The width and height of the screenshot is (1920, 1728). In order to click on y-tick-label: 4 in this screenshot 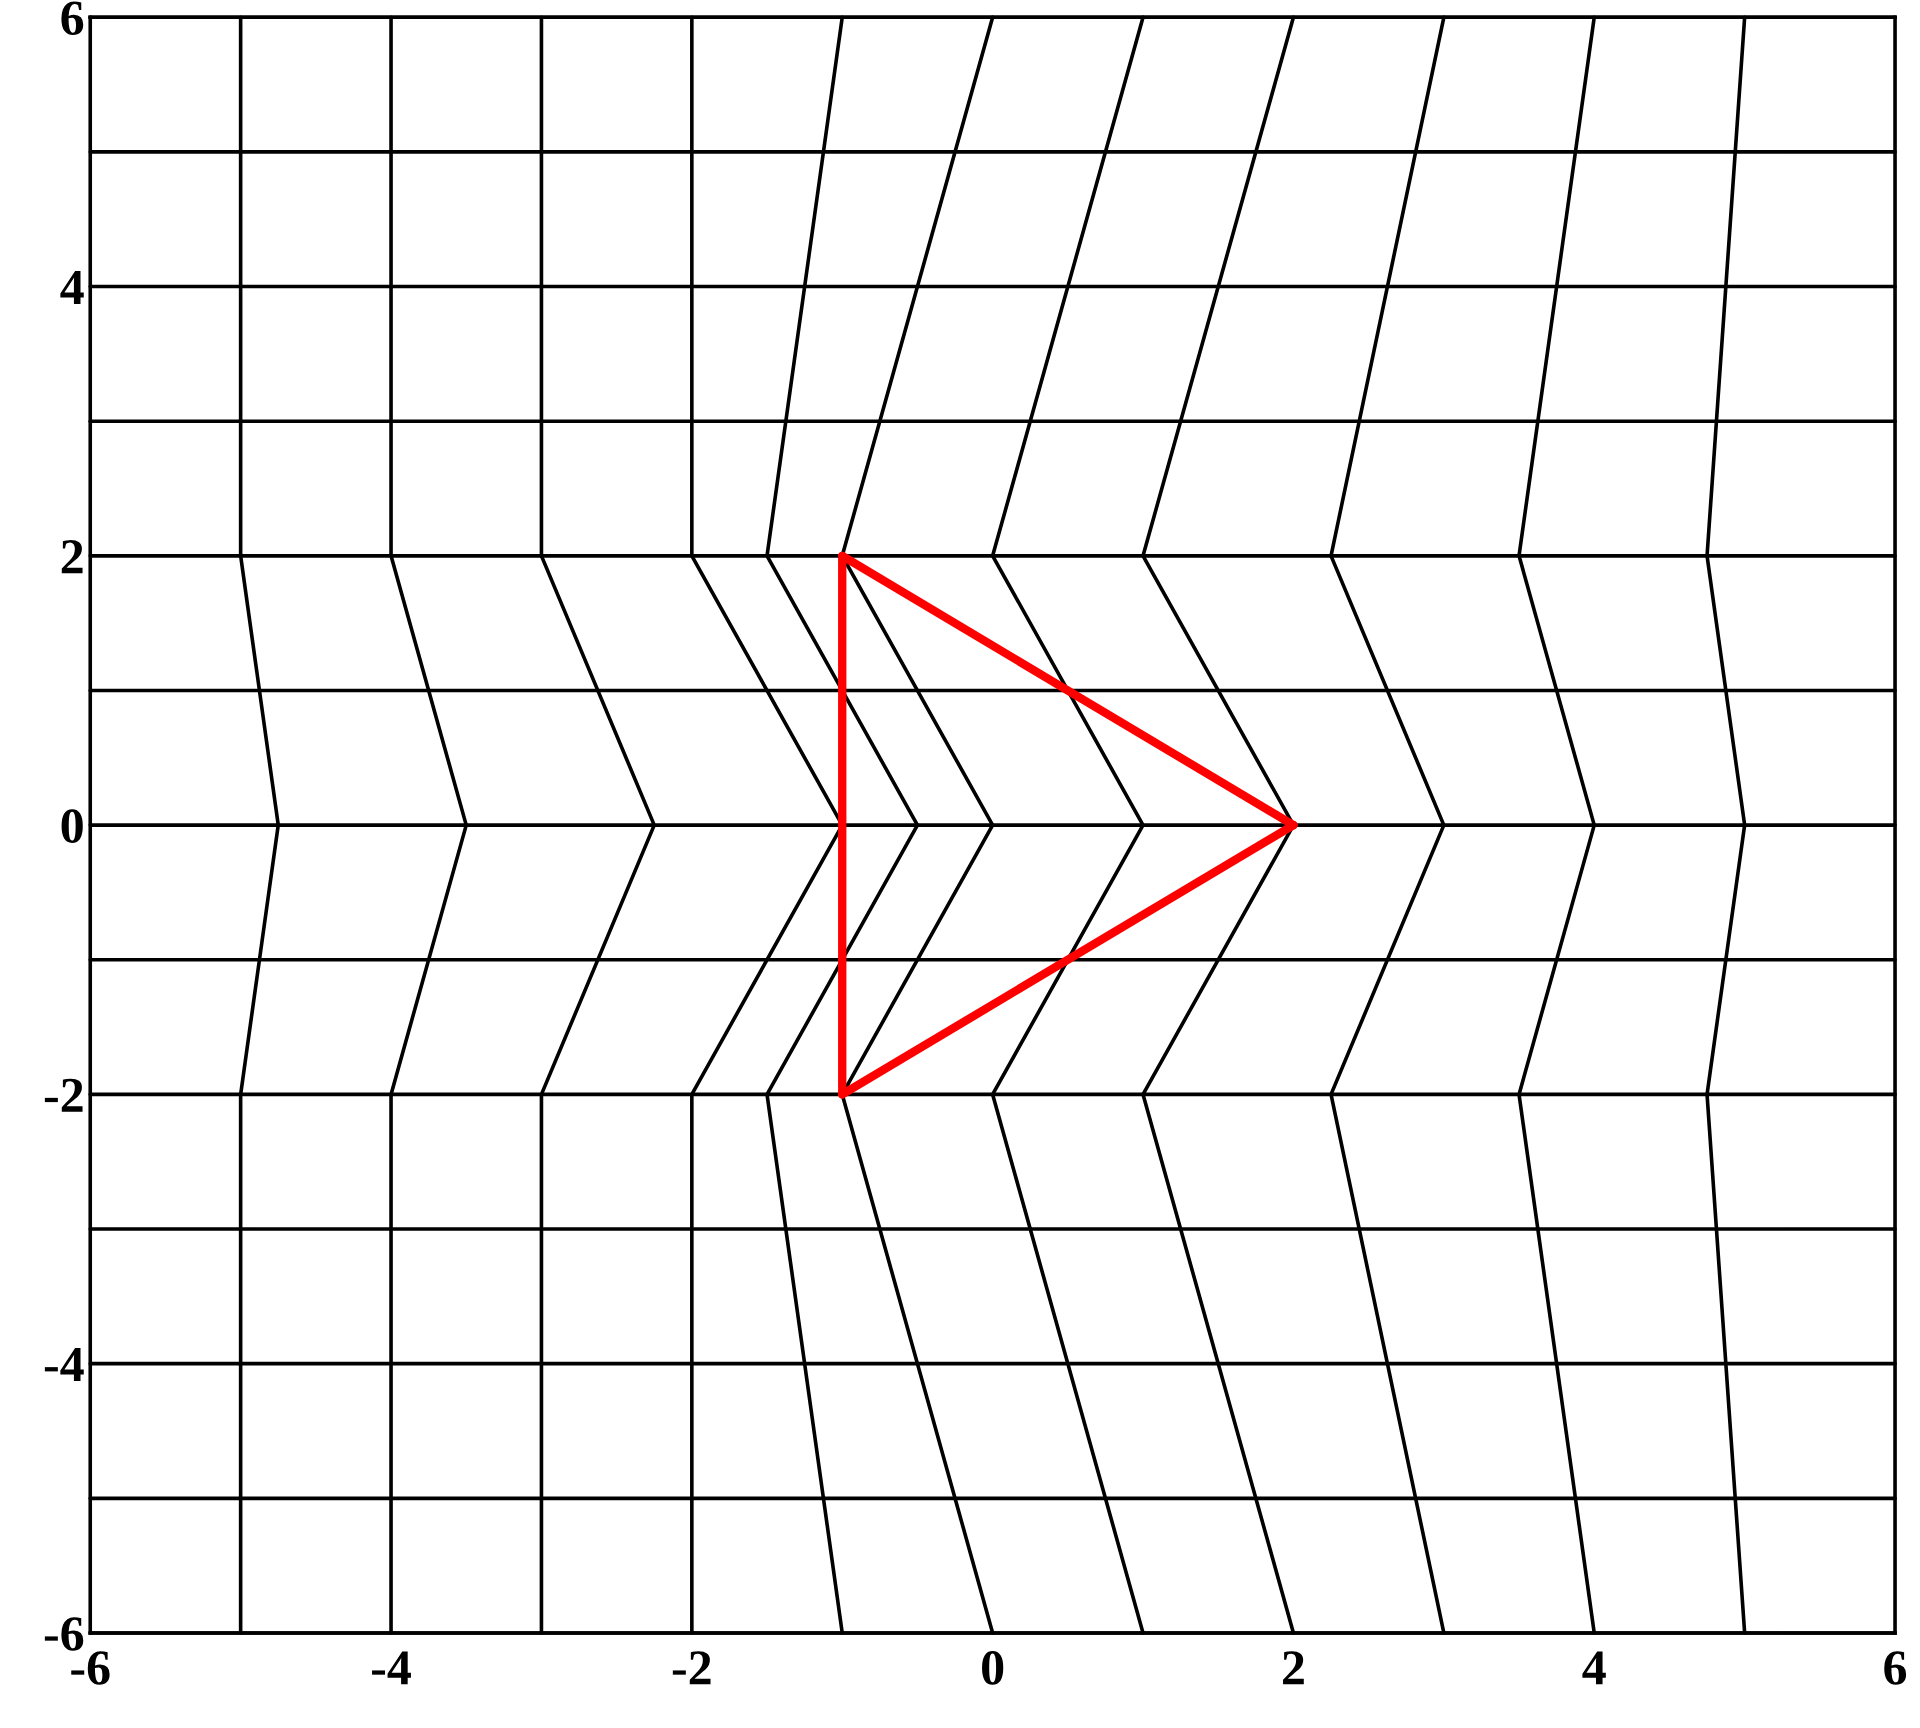, I will do `click(72, 287)`.